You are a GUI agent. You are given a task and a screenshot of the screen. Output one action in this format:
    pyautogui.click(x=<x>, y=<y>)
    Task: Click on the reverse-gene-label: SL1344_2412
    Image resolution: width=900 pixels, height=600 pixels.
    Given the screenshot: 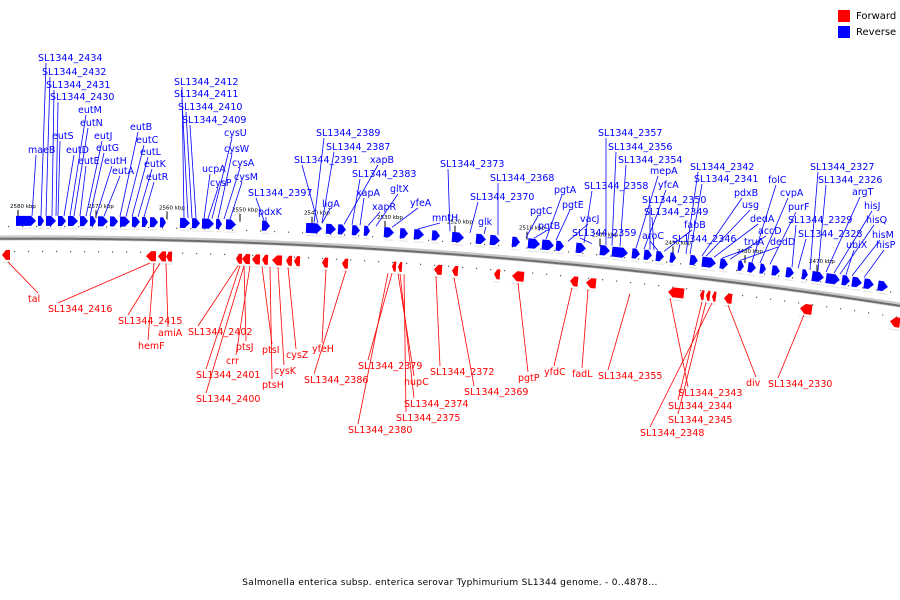 What is the action you would take?
    pyautogui.click(x=206, y=82)
    